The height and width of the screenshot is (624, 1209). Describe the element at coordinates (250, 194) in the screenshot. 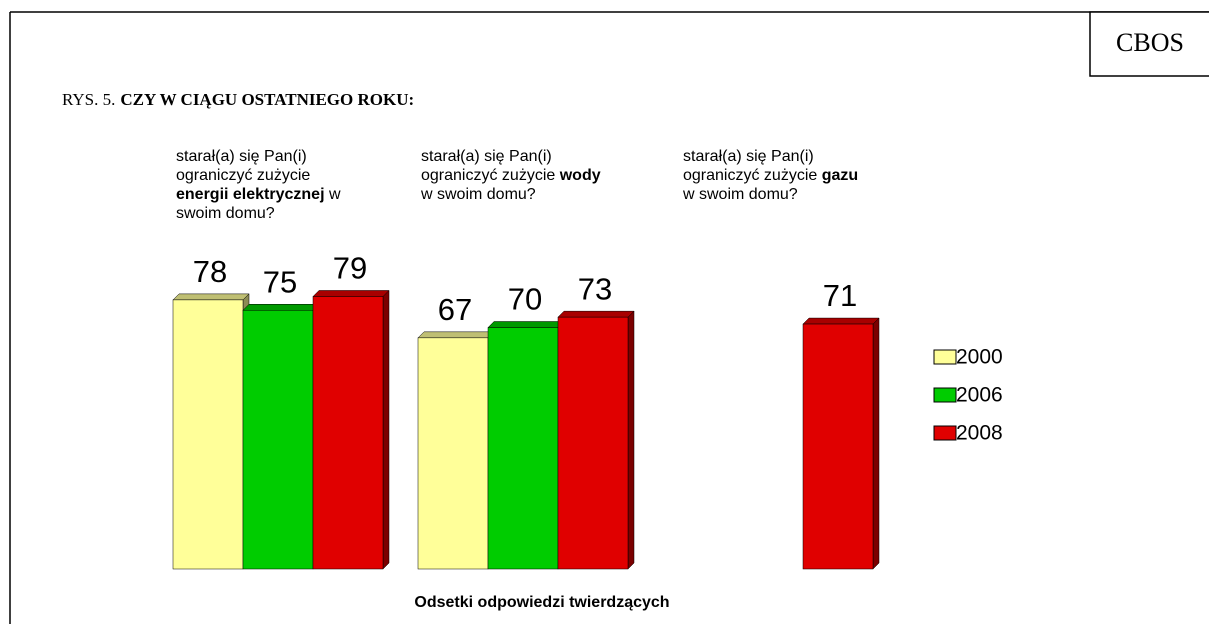

I see `category-label-part: energii elektrycznej` at that location.